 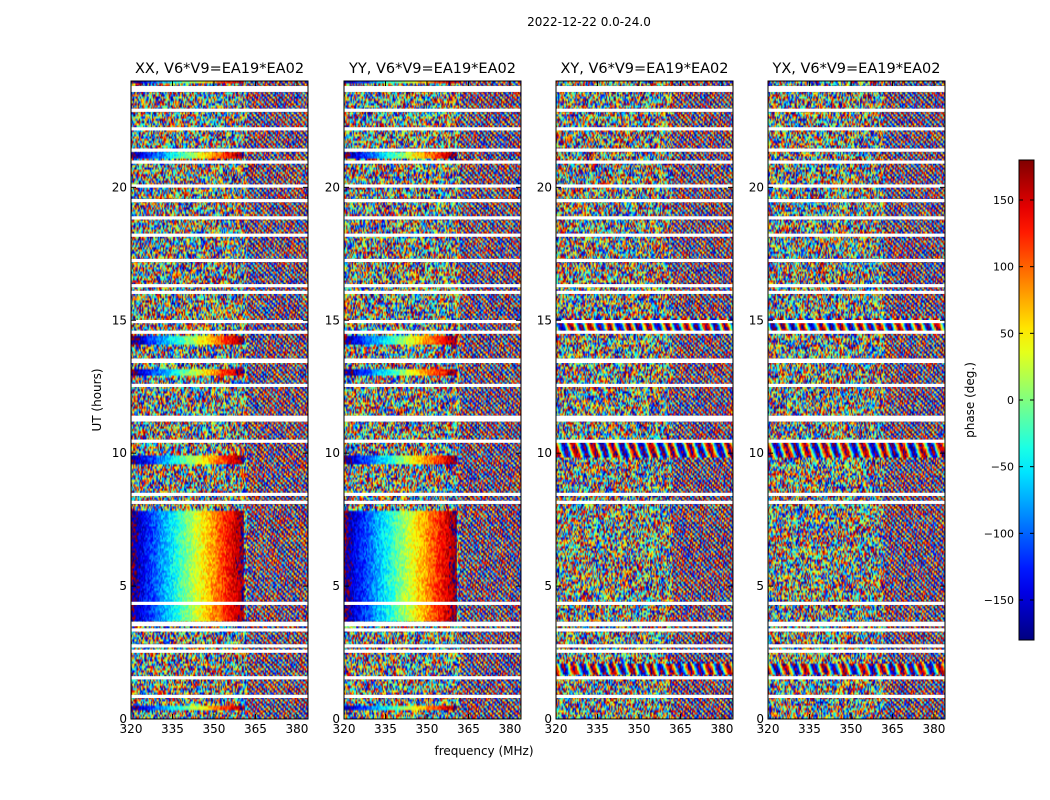 I want to click on x-axis-label: frequency (MHz), so click(x=483, y=751).